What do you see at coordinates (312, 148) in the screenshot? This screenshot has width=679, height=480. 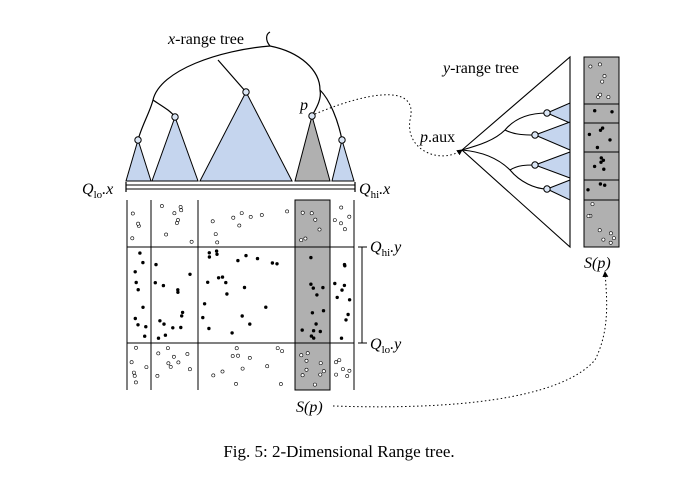 I see `highlighted-subtree-triangle` at bounding box center [312, 148].